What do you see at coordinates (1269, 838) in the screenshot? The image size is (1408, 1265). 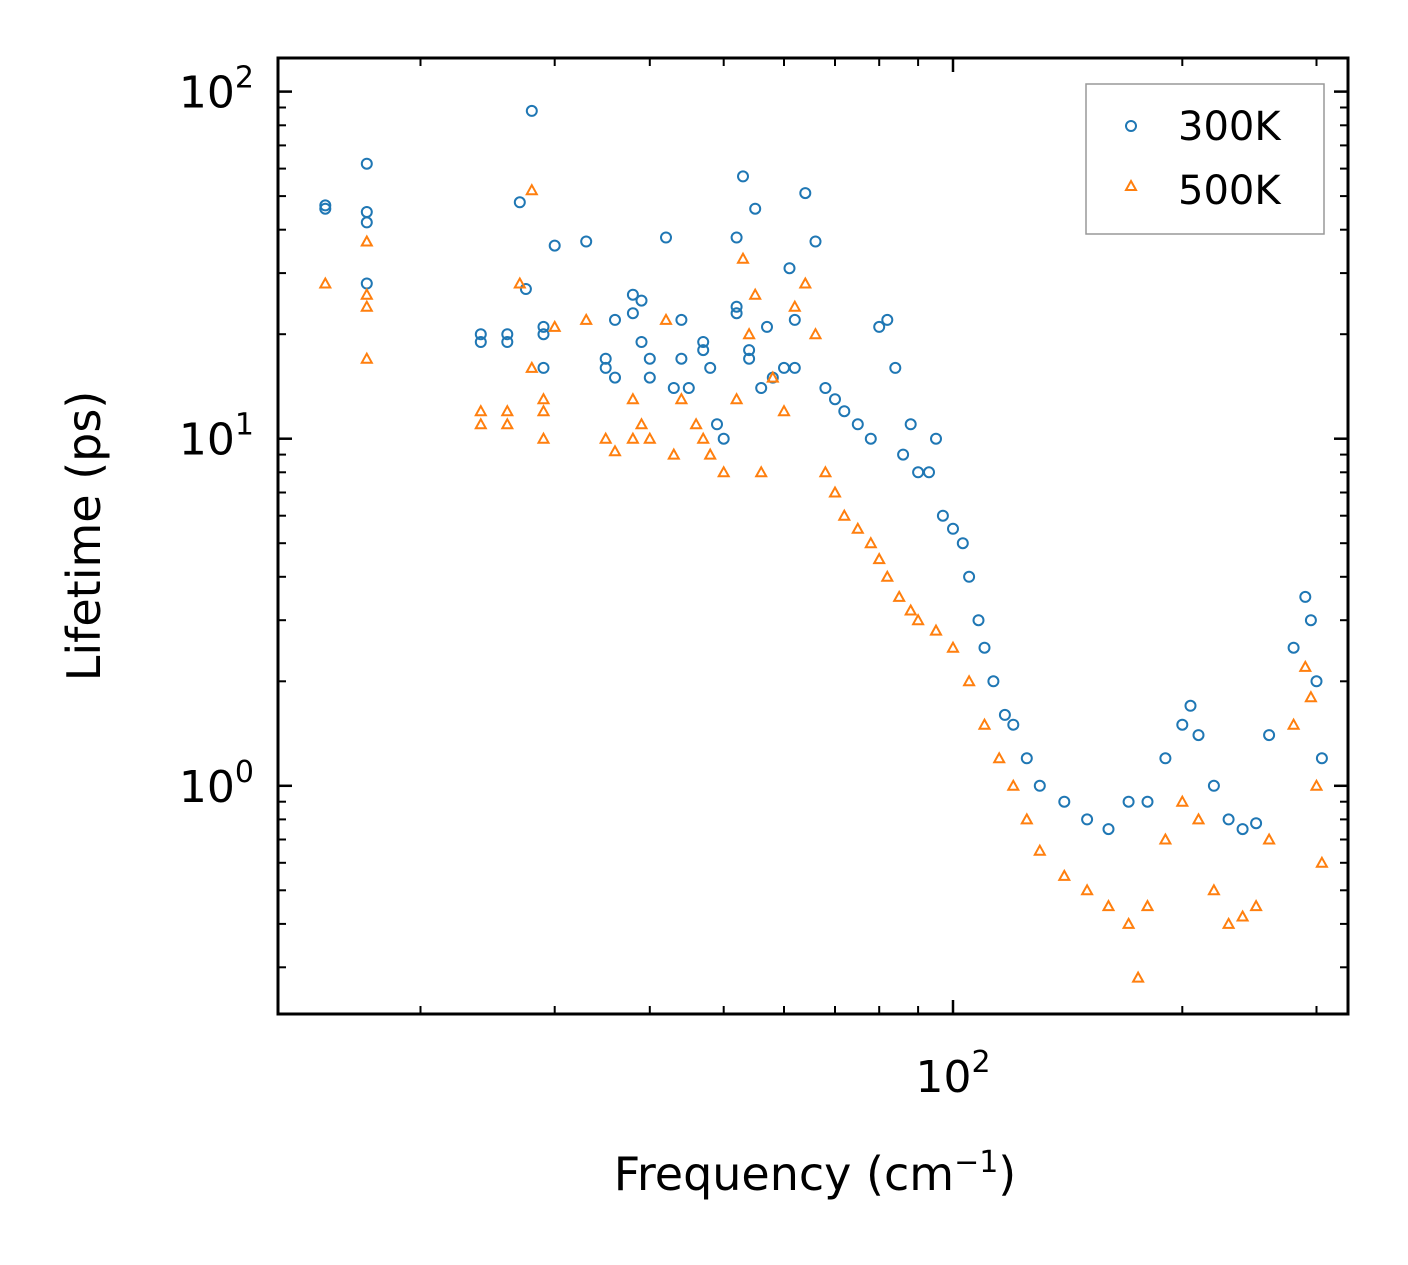 I see `500k-point-71` at bounding box center [1269, 838].